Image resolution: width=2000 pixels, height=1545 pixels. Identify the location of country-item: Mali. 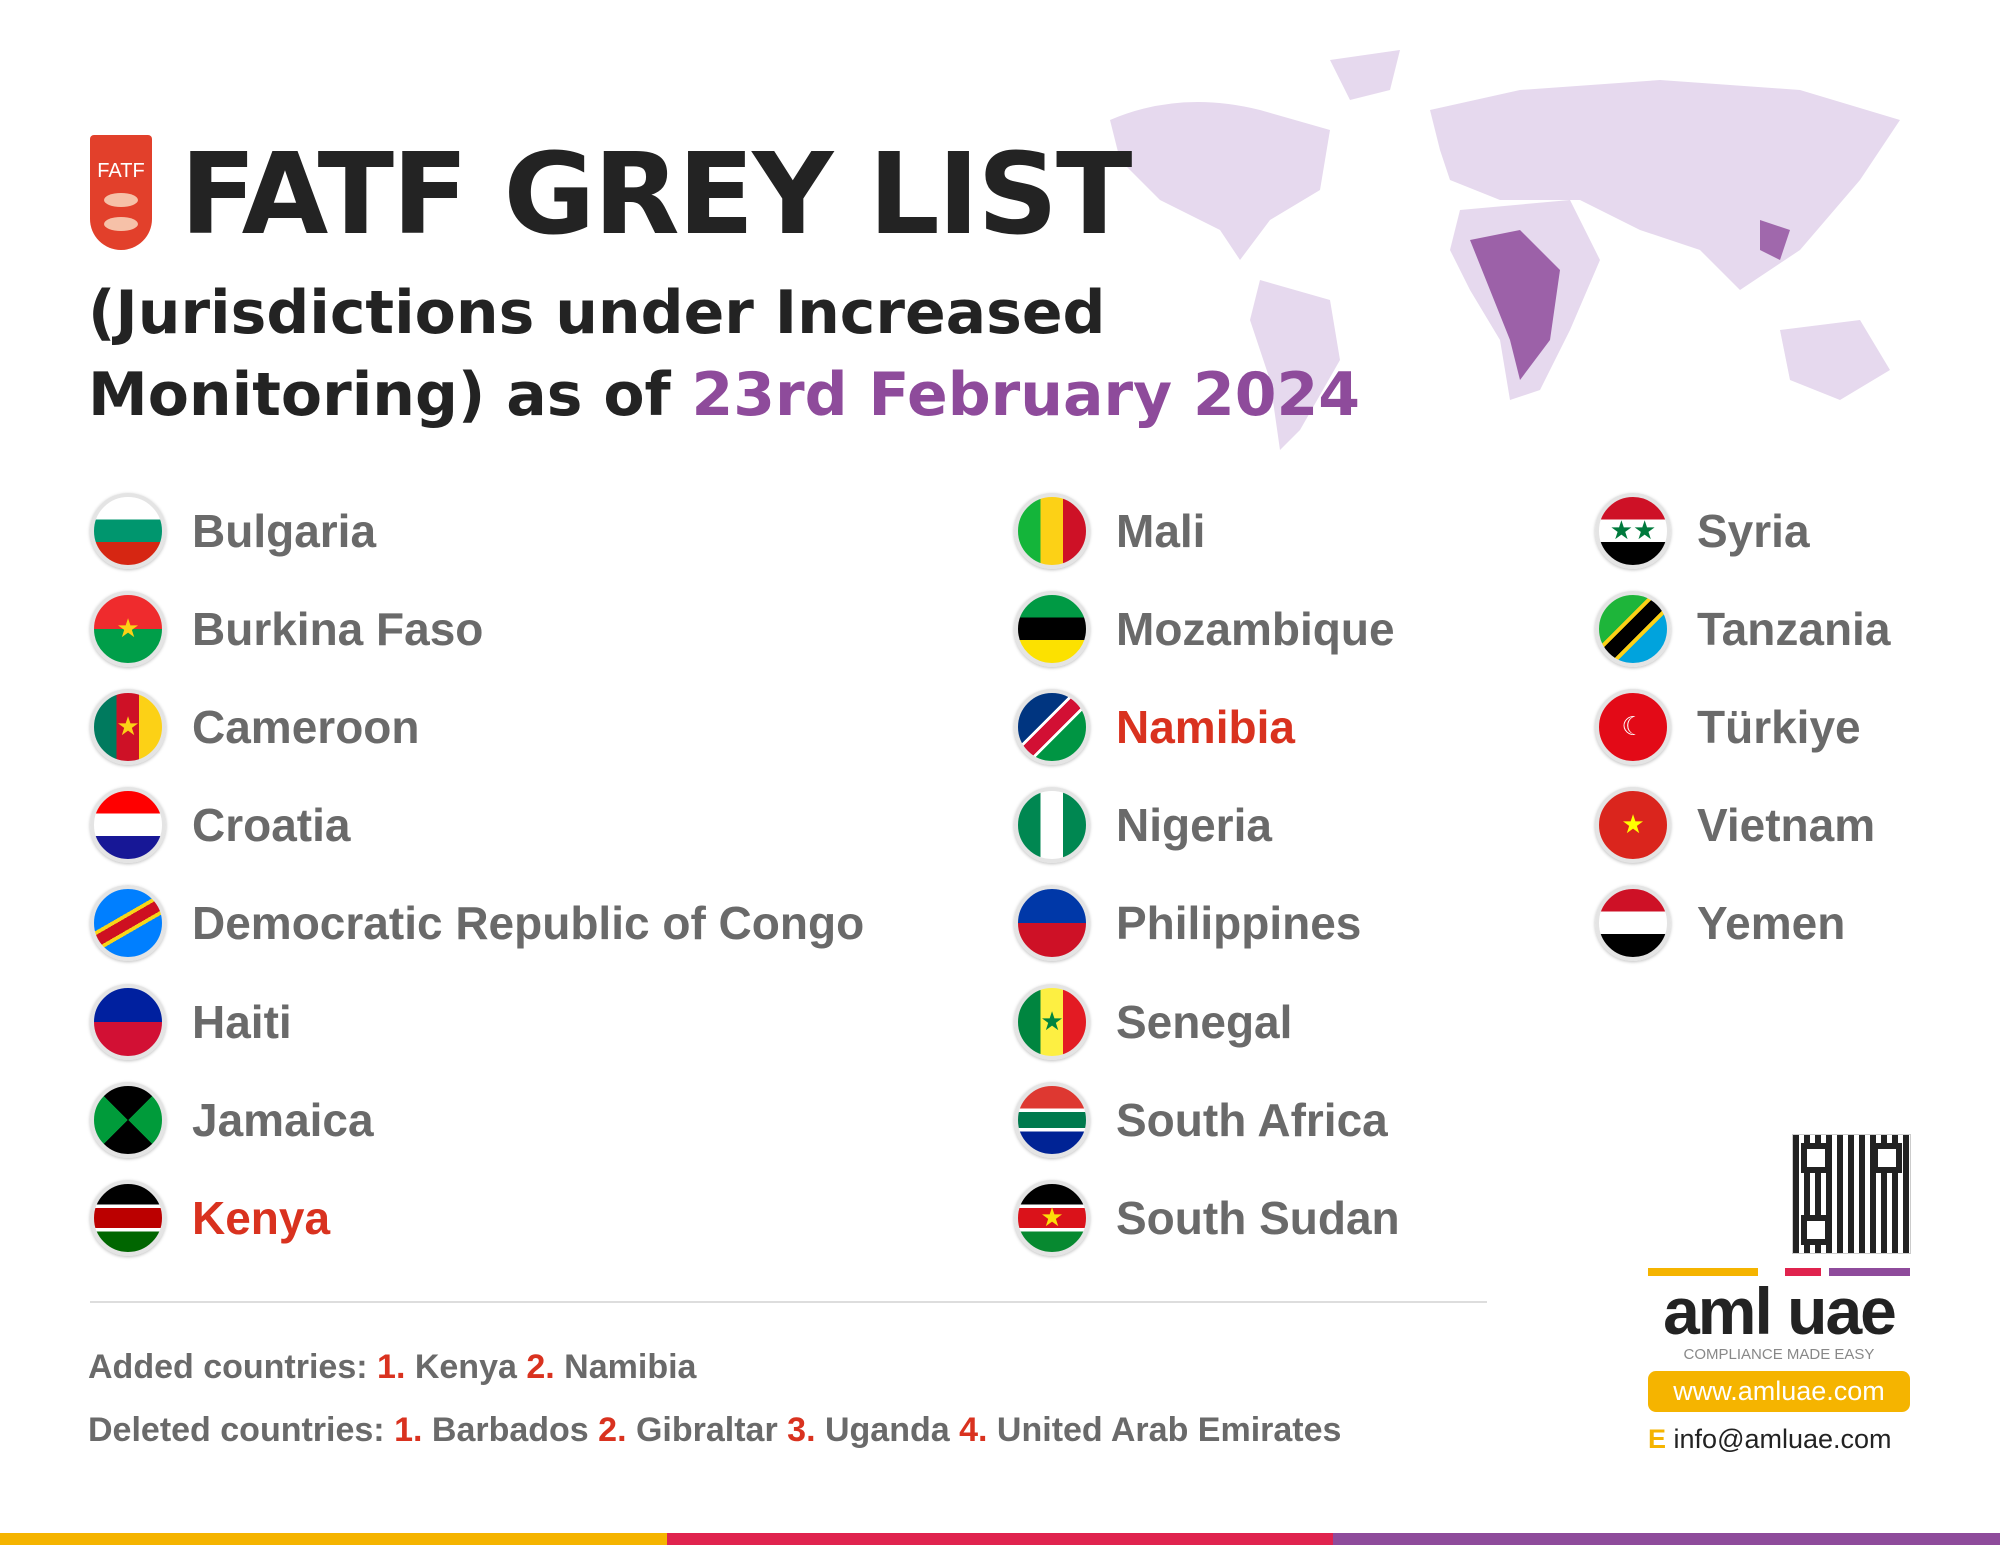
(1109, 531).